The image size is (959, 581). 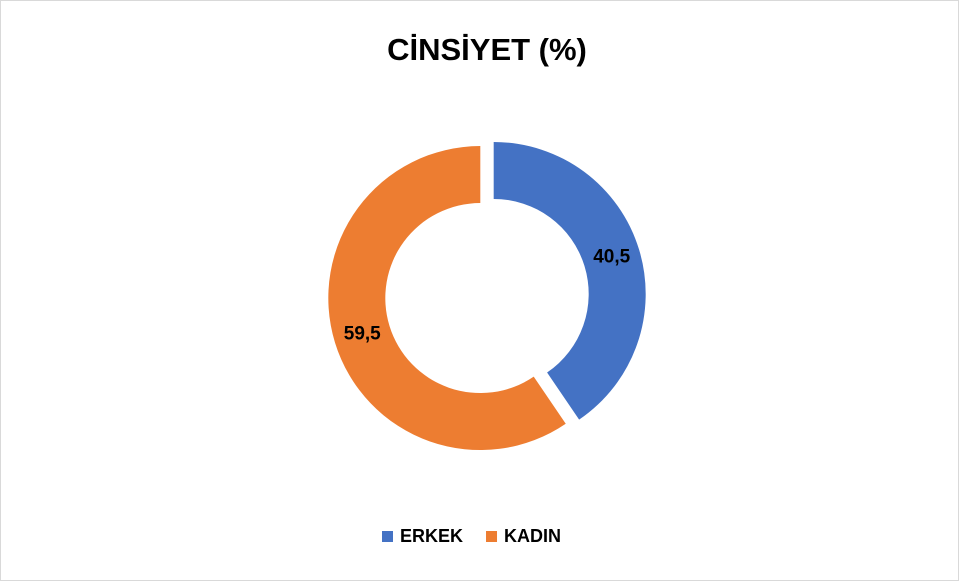 I want to click on legend-label: KADIN, so click(x=532, y=536).